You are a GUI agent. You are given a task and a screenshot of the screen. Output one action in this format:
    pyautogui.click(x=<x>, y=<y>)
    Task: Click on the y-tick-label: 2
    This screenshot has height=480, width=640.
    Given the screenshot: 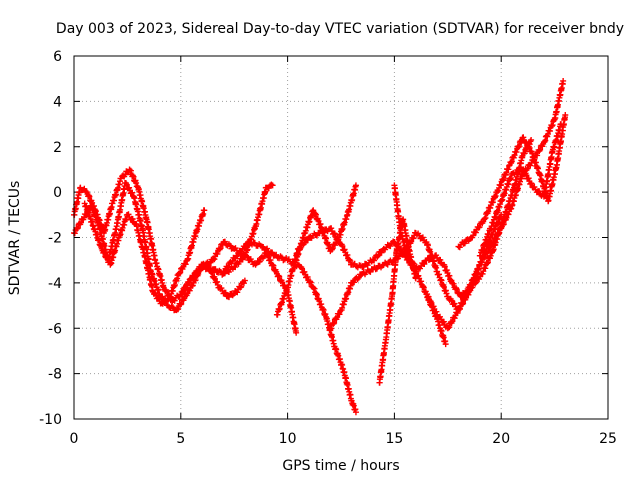 What is the action you would take?
    pyautogui.click(x=57, y=148)
    